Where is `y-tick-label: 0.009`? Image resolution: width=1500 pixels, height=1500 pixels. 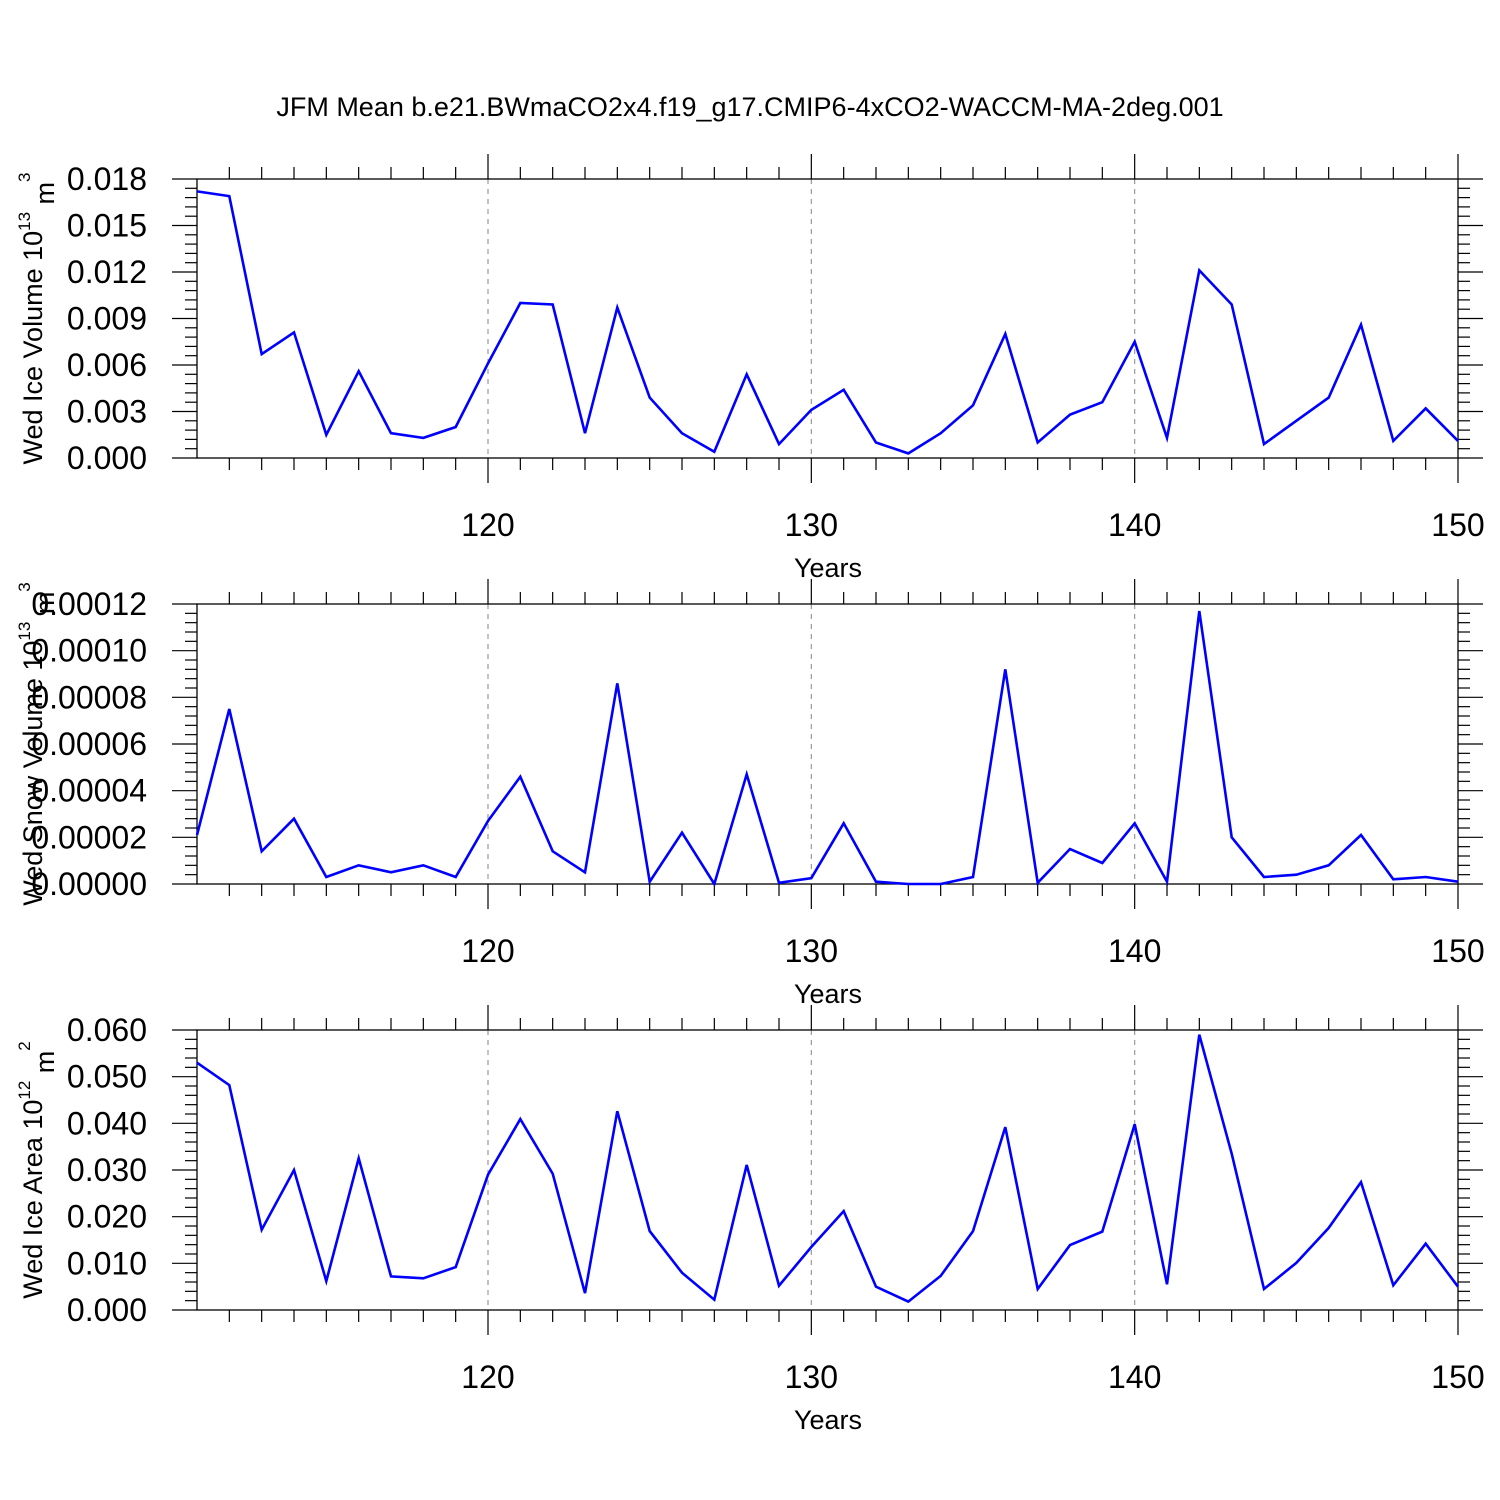 y-tick-label: 0.009 is located at coordinates (107, 319).